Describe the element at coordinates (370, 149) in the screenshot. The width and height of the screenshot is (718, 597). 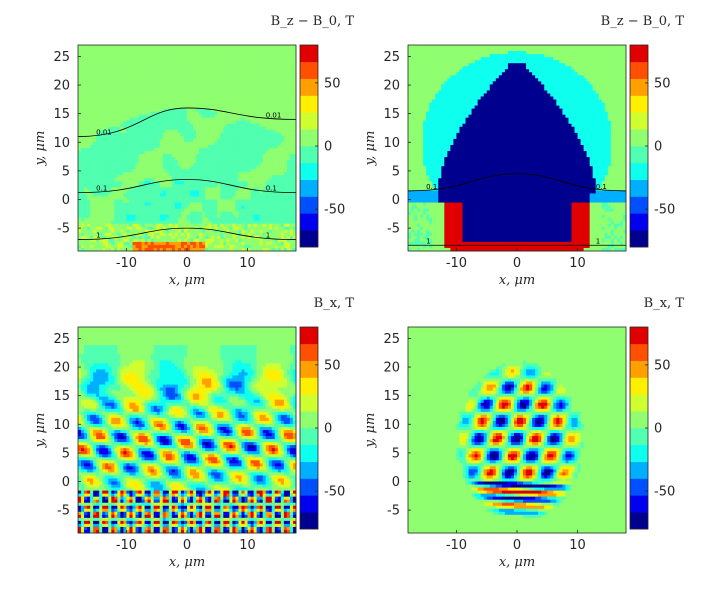
I see `y-axis-label: y, μm` at that location.